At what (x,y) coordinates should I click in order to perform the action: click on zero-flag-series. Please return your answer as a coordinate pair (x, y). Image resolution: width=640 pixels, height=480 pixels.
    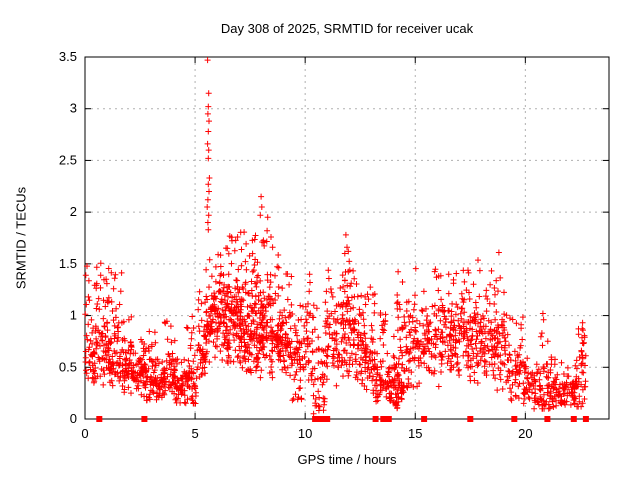
    Looking at the image, I should click on (342, 419).